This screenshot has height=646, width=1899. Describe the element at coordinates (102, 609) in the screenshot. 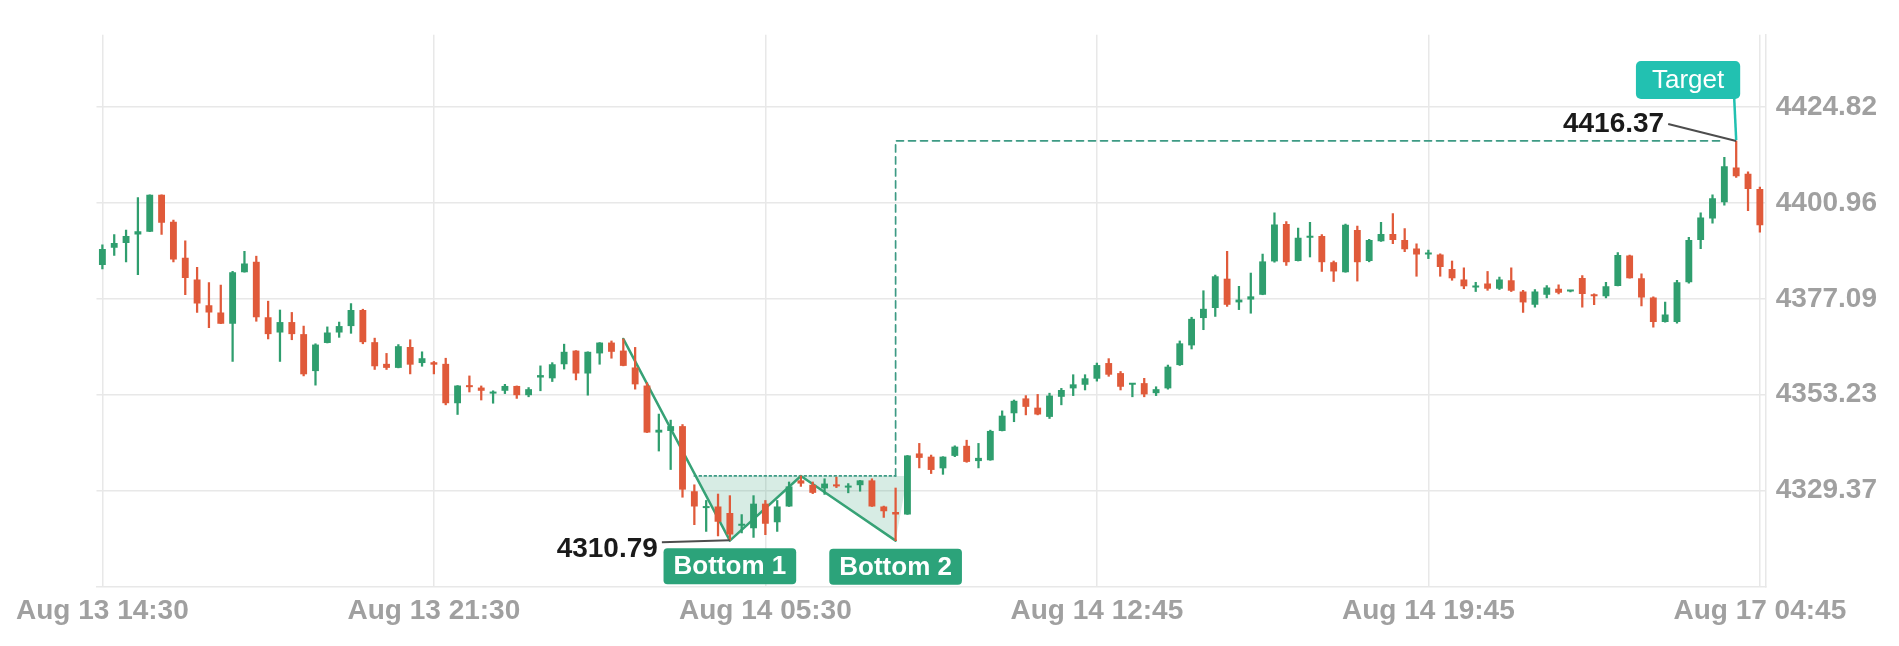

I see `x-tick-label: Aug 13 14:30` at that location.